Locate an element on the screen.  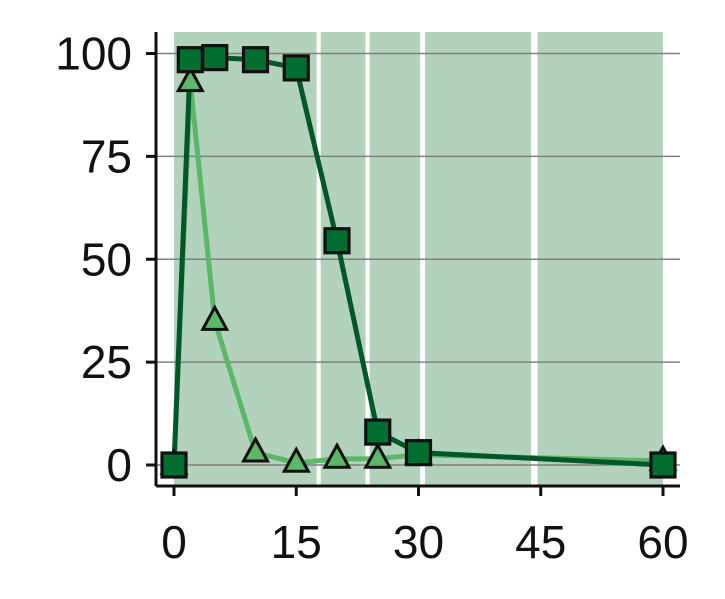
y-tick-label-100: 100 is located at coordinates (93, 54).